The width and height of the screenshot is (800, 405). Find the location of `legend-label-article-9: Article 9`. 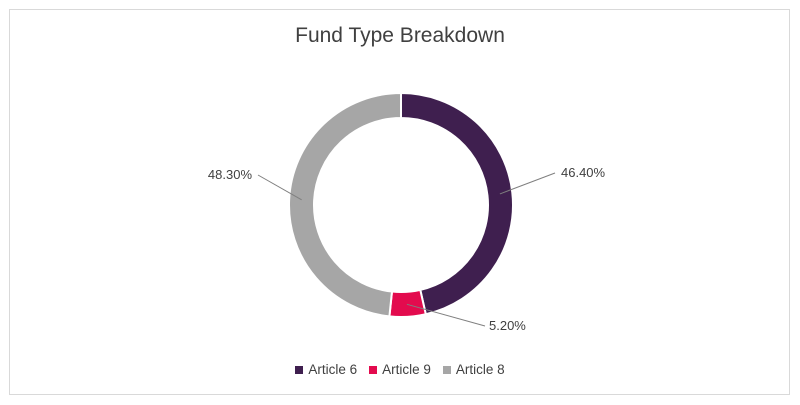

legend-label-article-9: Article 9 is located at coordinates (406, 369).